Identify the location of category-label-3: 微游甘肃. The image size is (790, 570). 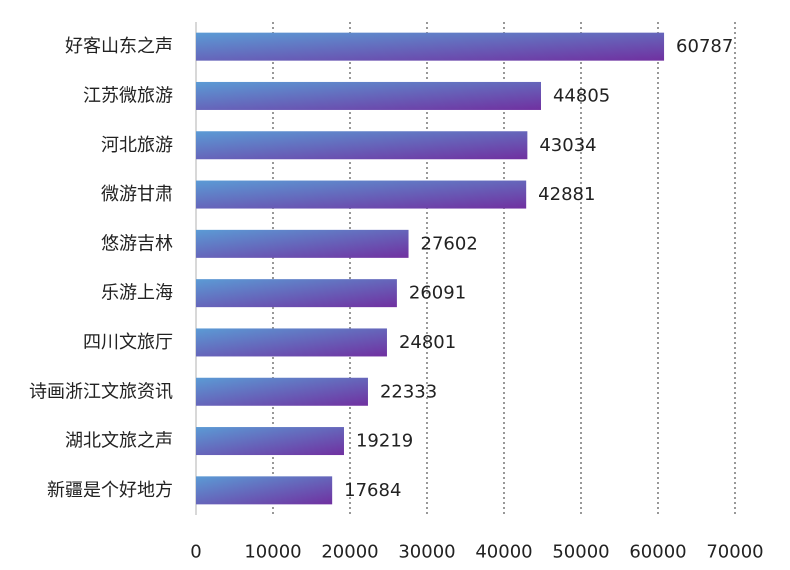
(137, 194).